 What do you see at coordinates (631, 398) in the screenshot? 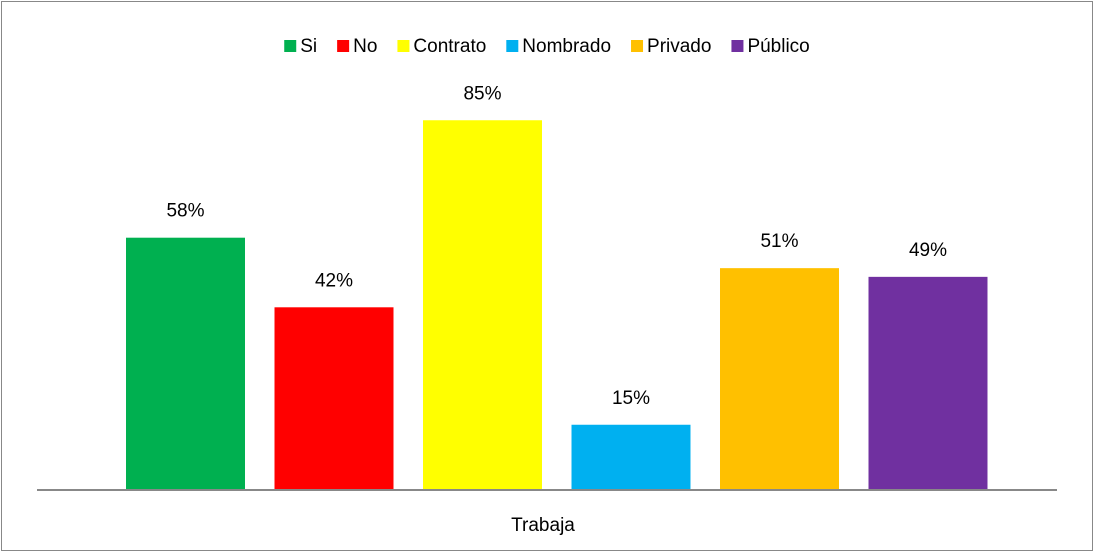
I see `data-label: 15%` at bounding box center [631, 398].